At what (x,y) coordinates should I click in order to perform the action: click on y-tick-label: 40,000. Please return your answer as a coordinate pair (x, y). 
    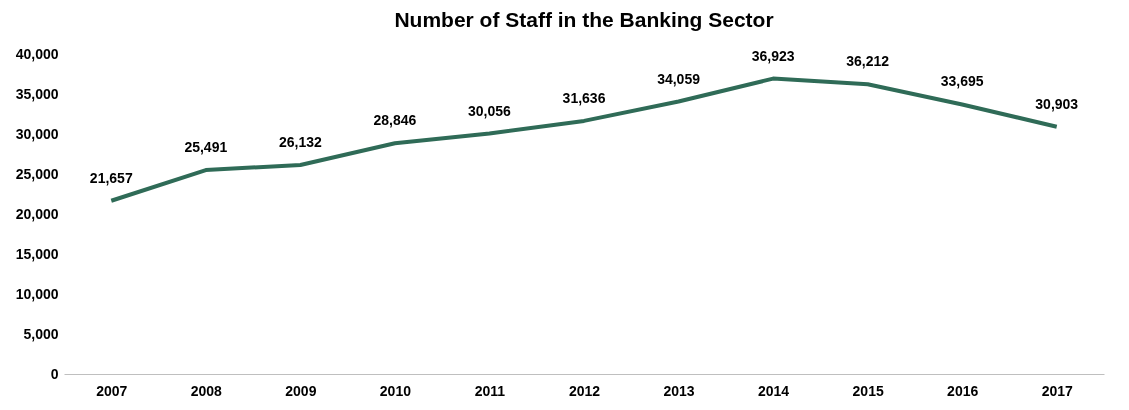
    Looking at the image, I should click on (37, 53).